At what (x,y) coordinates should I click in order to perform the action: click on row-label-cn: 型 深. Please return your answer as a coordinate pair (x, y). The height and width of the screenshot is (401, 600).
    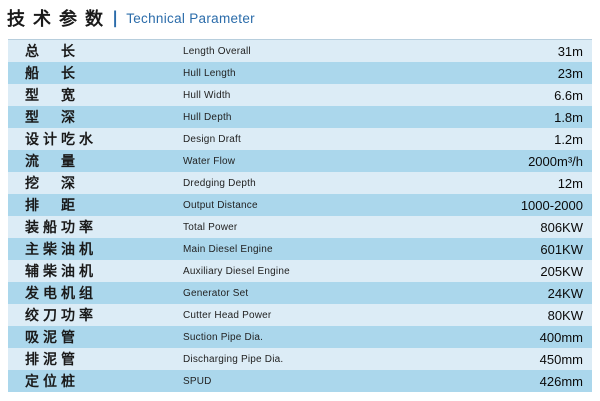
    Looking at the image, I should click on (52, 117).